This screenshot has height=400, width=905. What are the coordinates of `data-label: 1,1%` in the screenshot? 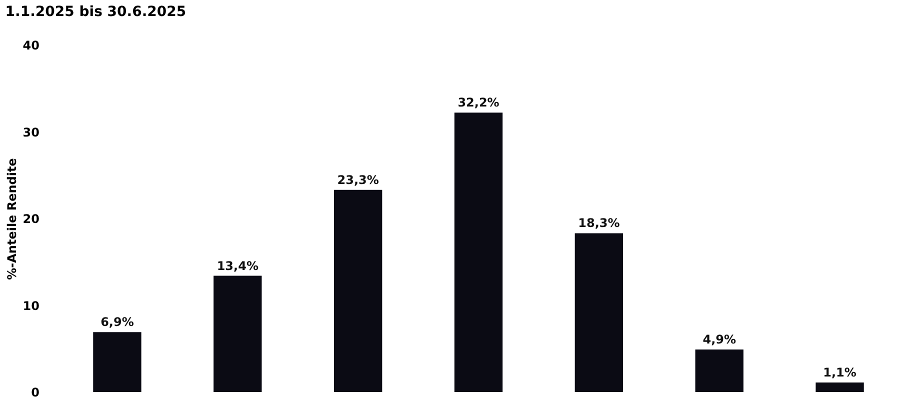 It's located at (839, 372).